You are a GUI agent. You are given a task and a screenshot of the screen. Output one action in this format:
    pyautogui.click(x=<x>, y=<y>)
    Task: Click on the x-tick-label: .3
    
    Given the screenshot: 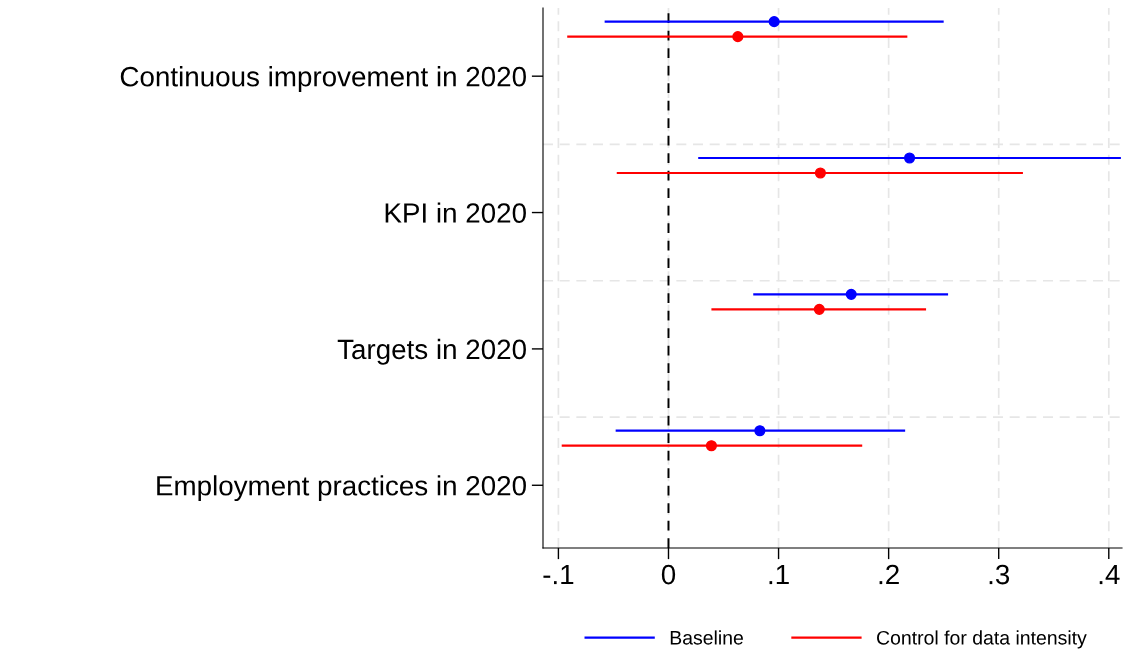 What is the action you would take?
    pyautogui.click(x=999, y=574)
    